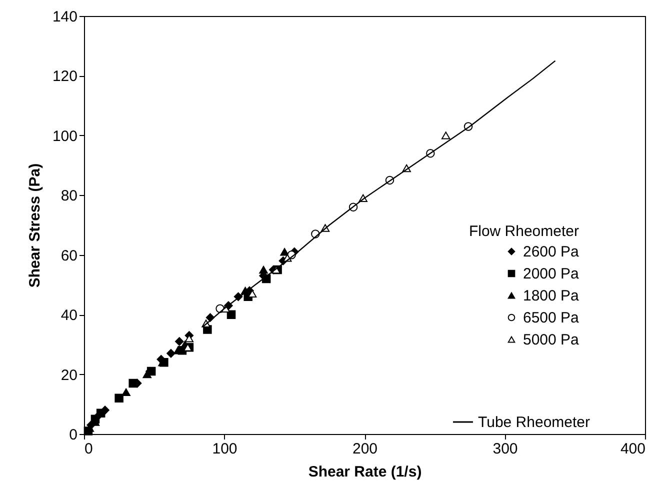 The width and height of the screenshot is (657, 504). What do you see at coordinates (551, 252) in the screenshot?
I see `legend-label: 2600 Pa` at bounding box center [551, 252].